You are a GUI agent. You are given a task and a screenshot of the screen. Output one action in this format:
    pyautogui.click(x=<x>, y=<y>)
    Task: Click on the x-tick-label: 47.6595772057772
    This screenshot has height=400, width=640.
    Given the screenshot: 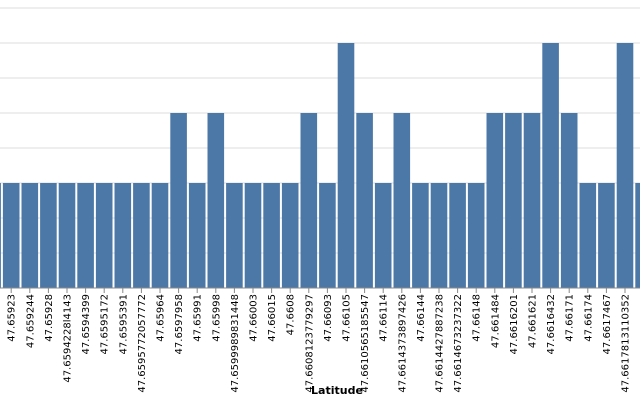 What is the action you would take?
    pyautogui.click(x=142, y=343)
    